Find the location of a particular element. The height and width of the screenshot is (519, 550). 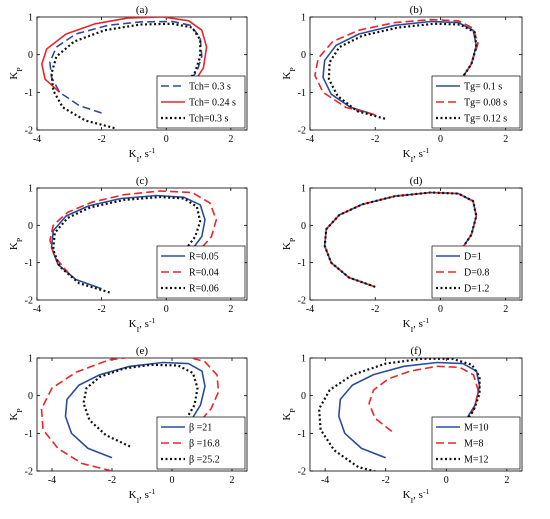

chart-title: (f) is located at coordinates (416, 351).